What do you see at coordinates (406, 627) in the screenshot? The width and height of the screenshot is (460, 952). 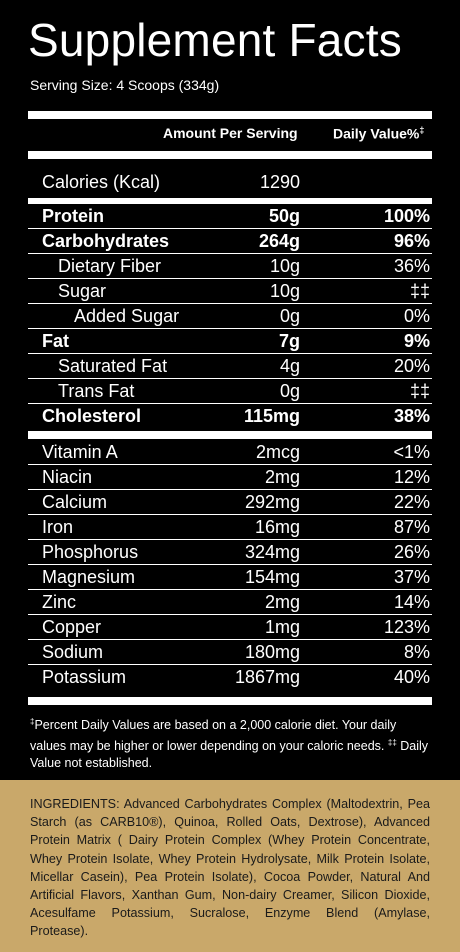 I see `nutrient-daily-value: 123%` at bounding box center [406, 627].